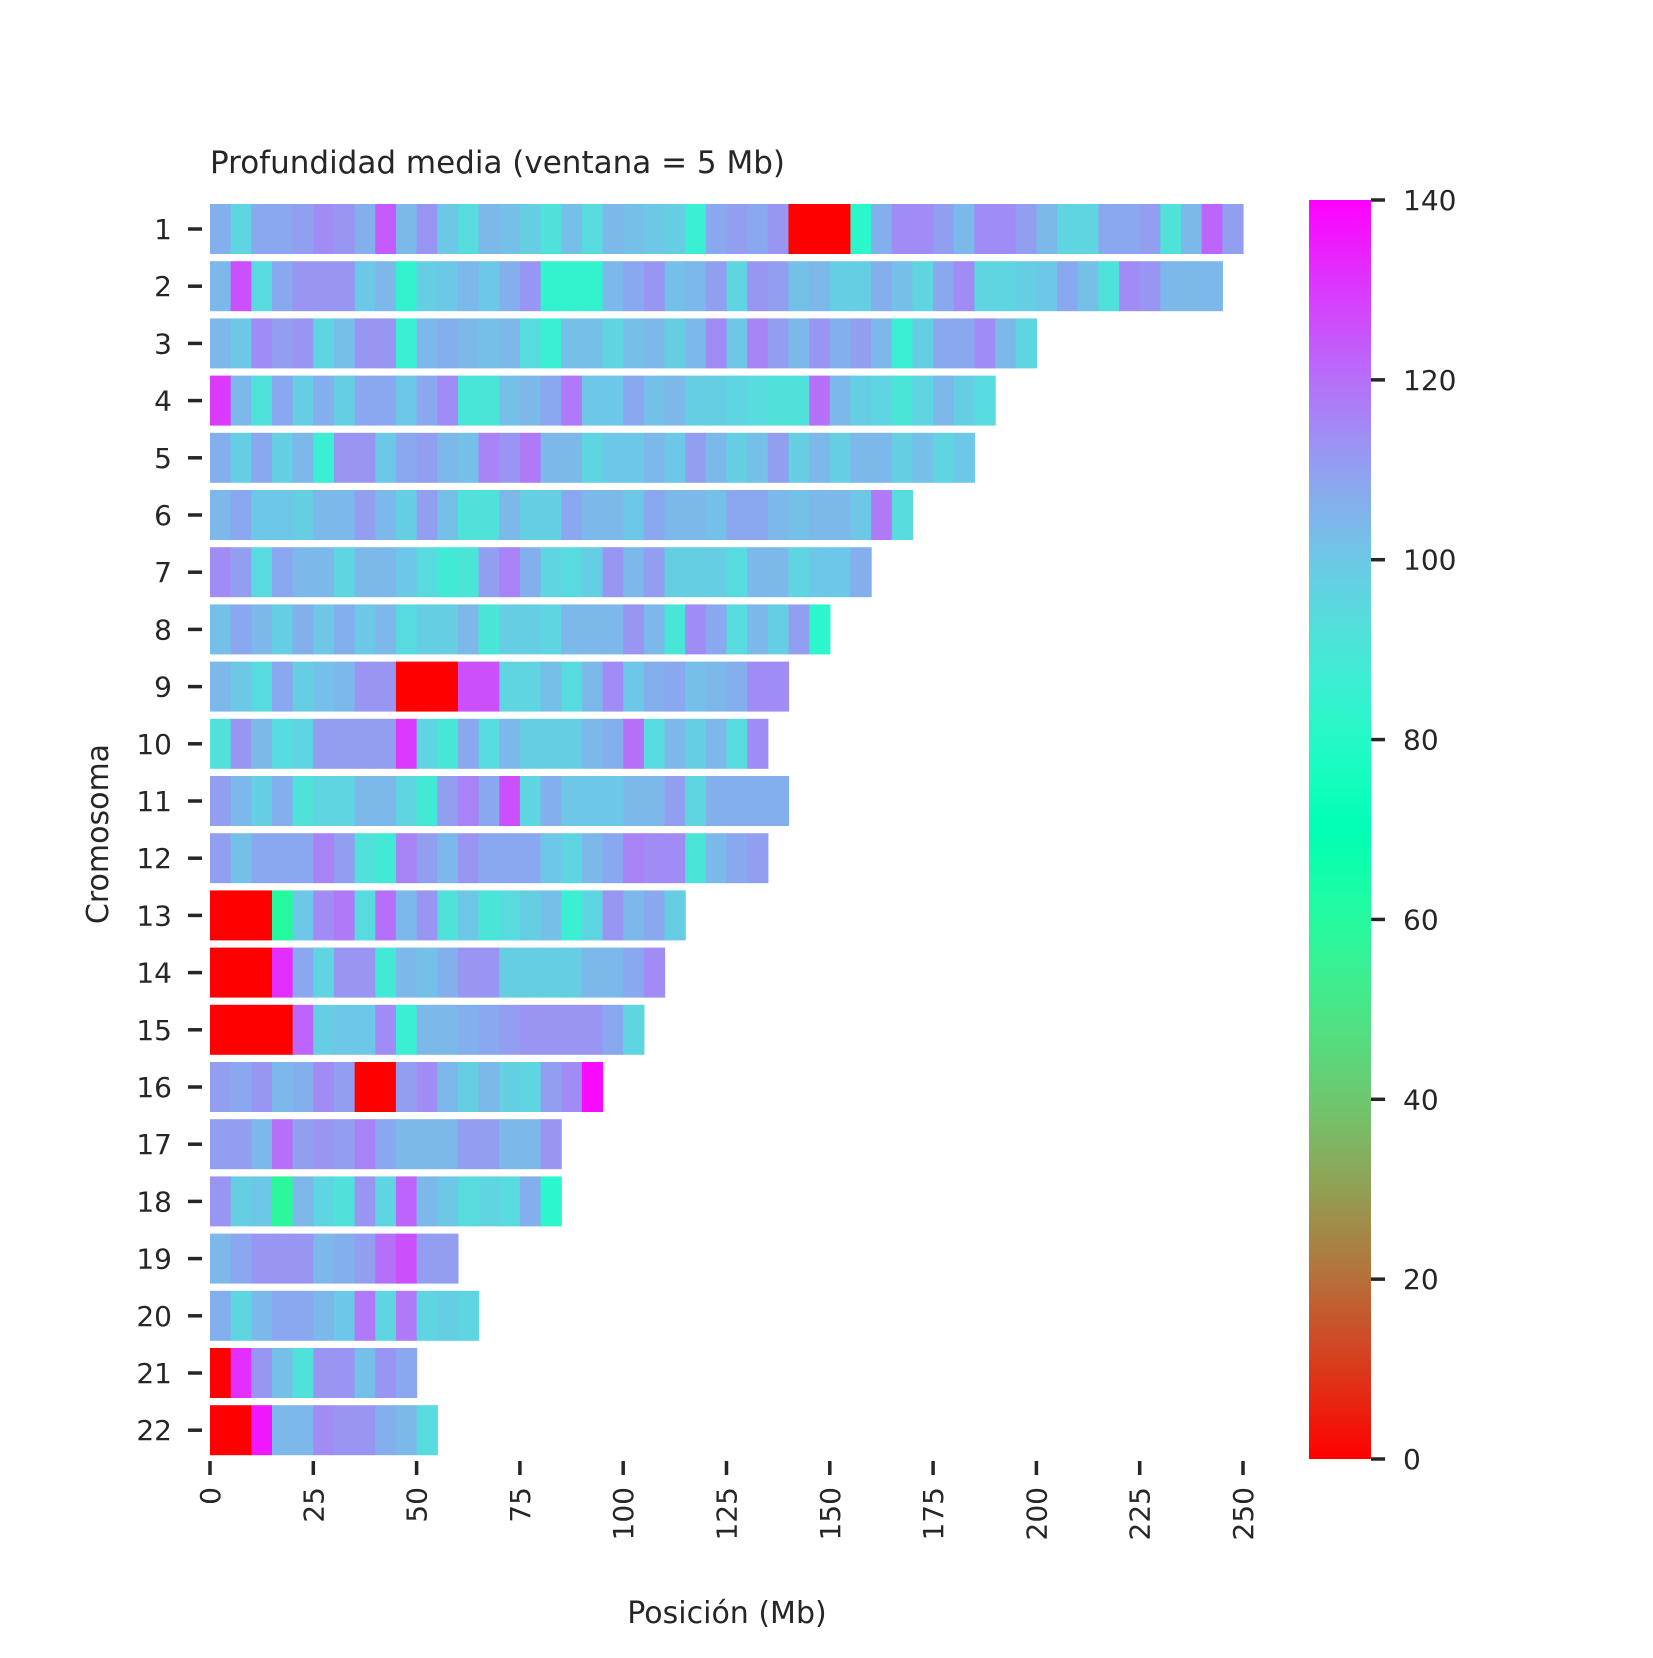  What do you see at coordinates (163, 401) in the screenshot?
I see `y-tick-label: 4` at bounding box center [163, 401].